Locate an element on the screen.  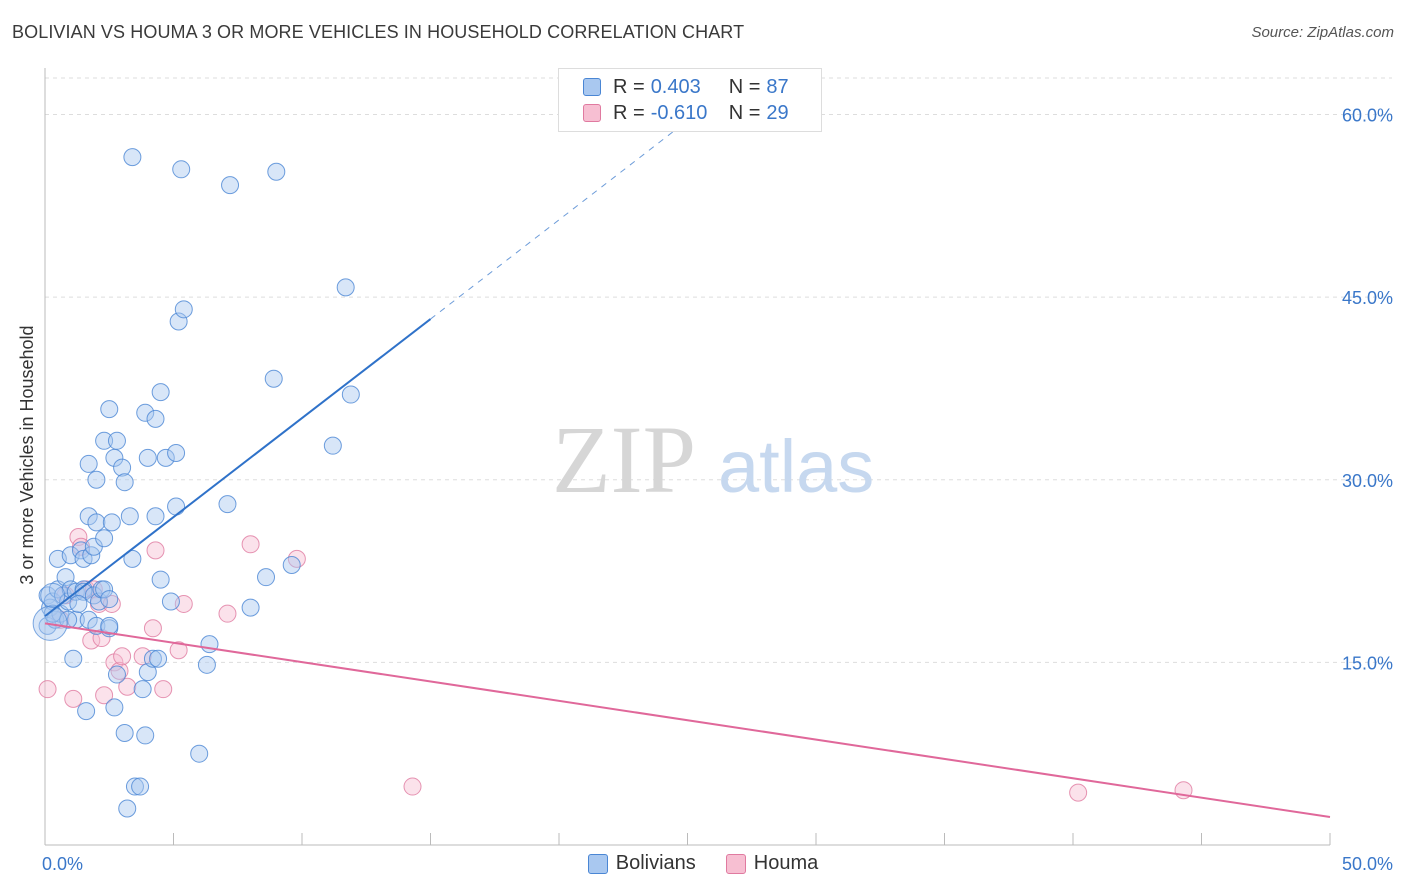
correlation-legend: R = 0.403 N = 87 R = -0.610 N = 29 is located at coordinates (690, 100).